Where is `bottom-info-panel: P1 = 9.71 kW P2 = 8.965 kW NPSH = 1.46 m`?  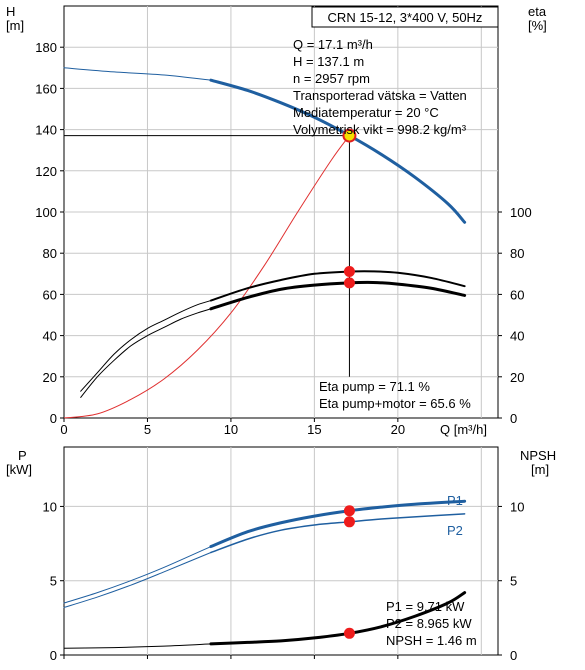
bottom-info-panel: P1 = 9.71 kW P2 = 8.965 kW NPSH = 1.46 m is located at coordinates (431, 623).